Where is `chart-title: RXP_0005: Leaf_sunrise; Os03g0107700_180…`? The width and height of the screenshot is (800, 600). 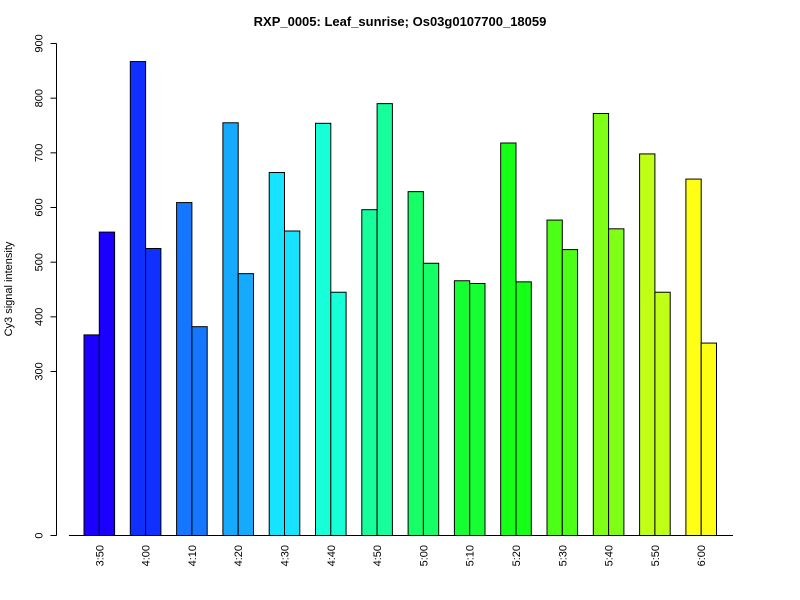 chart-title: RXP_0005: Leaf_sunrise; Os03g0107700_180… is located at coordinates (400, 21).